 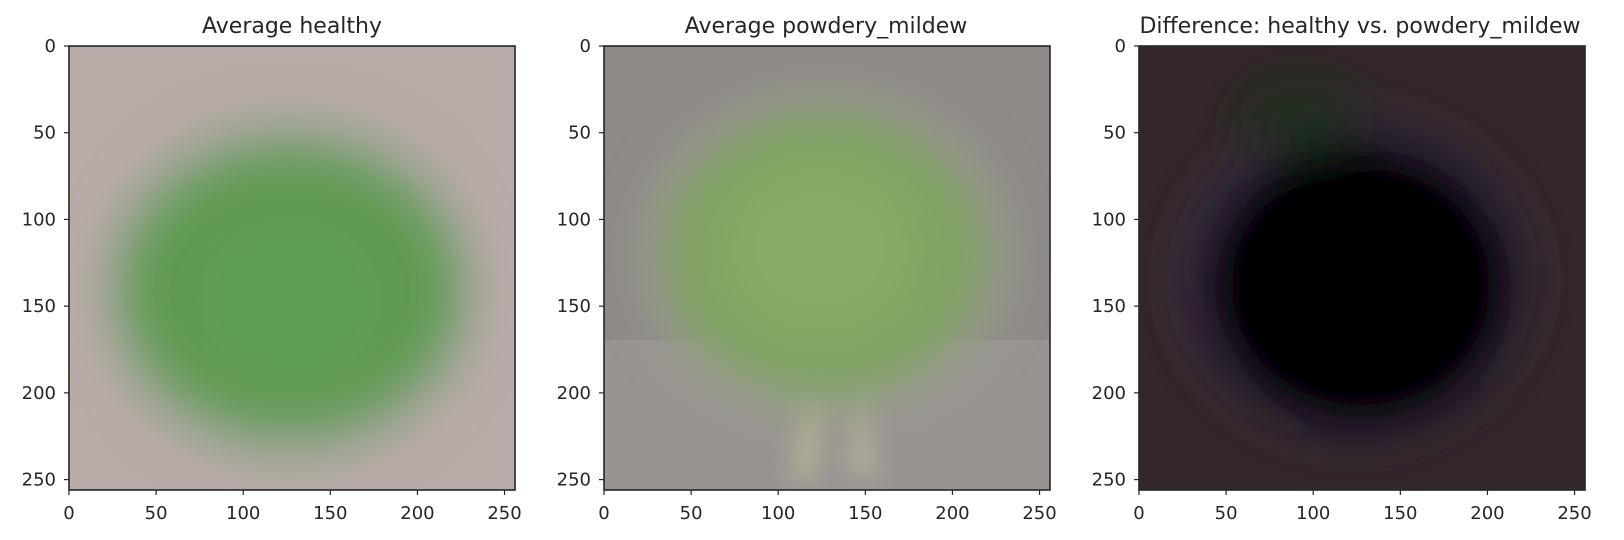 What do you see at coordinates (1300, 120) in the screenshot?
I see `leaf-green-tint` at bounding box center [1300, 120].